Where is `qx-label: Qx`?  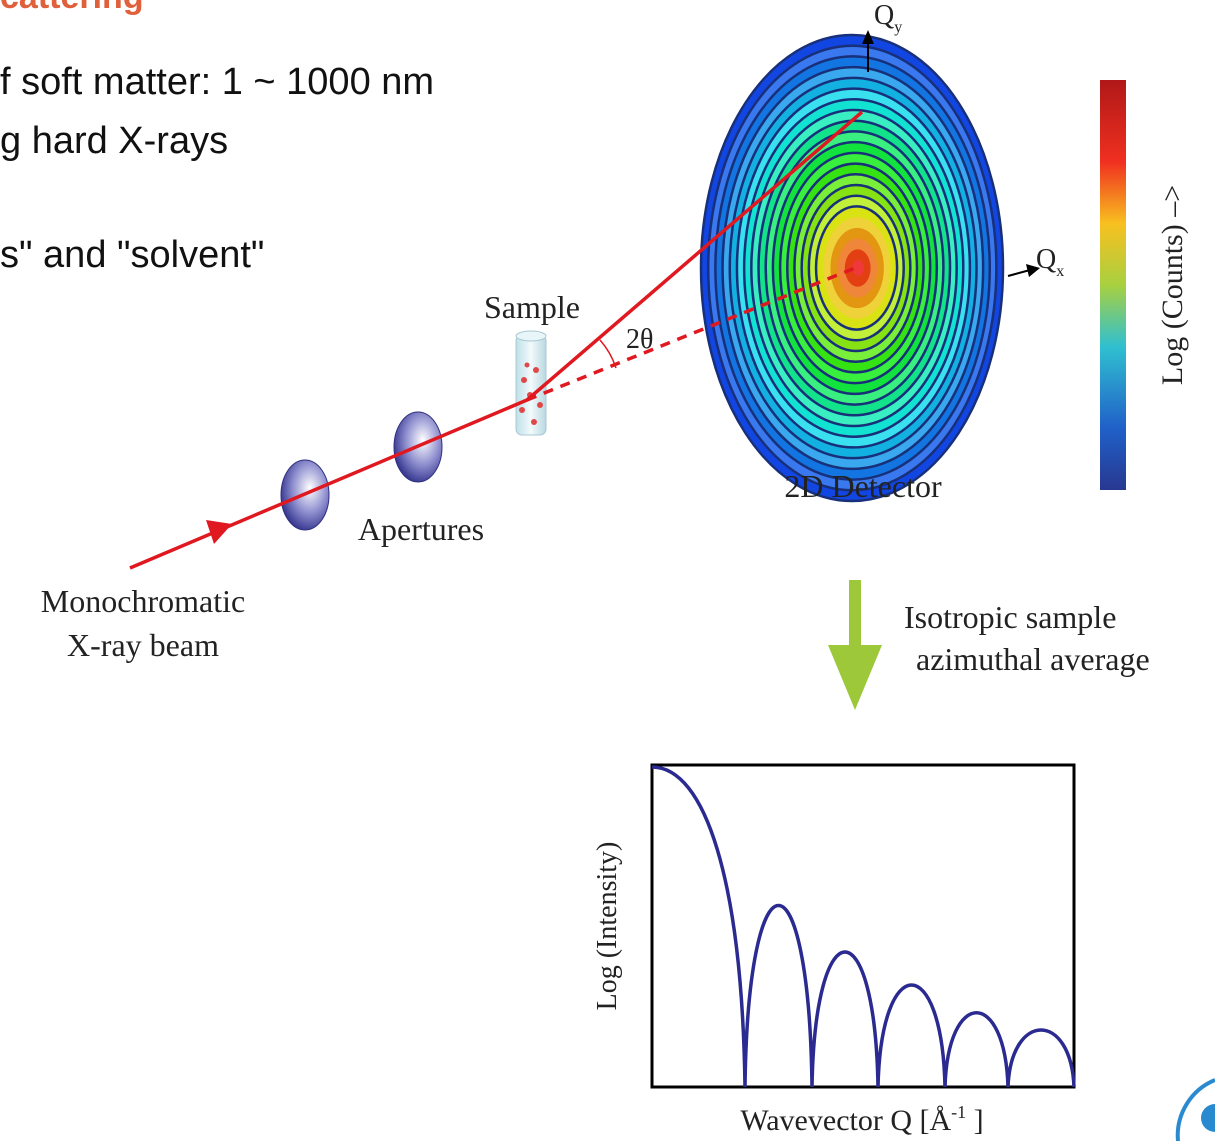
qx-label: Qx is located at coordinates (1050, 262).